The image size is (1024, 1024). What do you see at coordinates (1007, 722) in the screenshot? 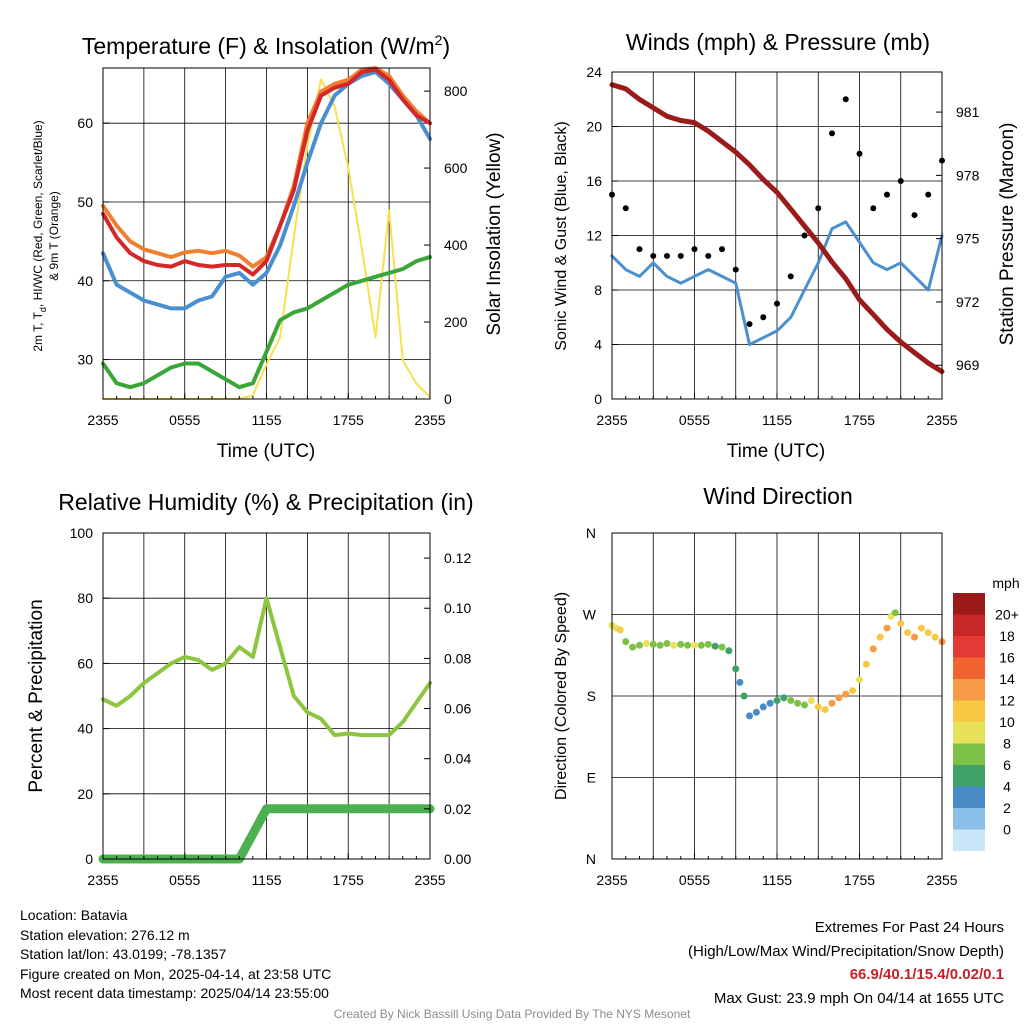
I see `legend-label: 10` at bounding box center [1007, 722].